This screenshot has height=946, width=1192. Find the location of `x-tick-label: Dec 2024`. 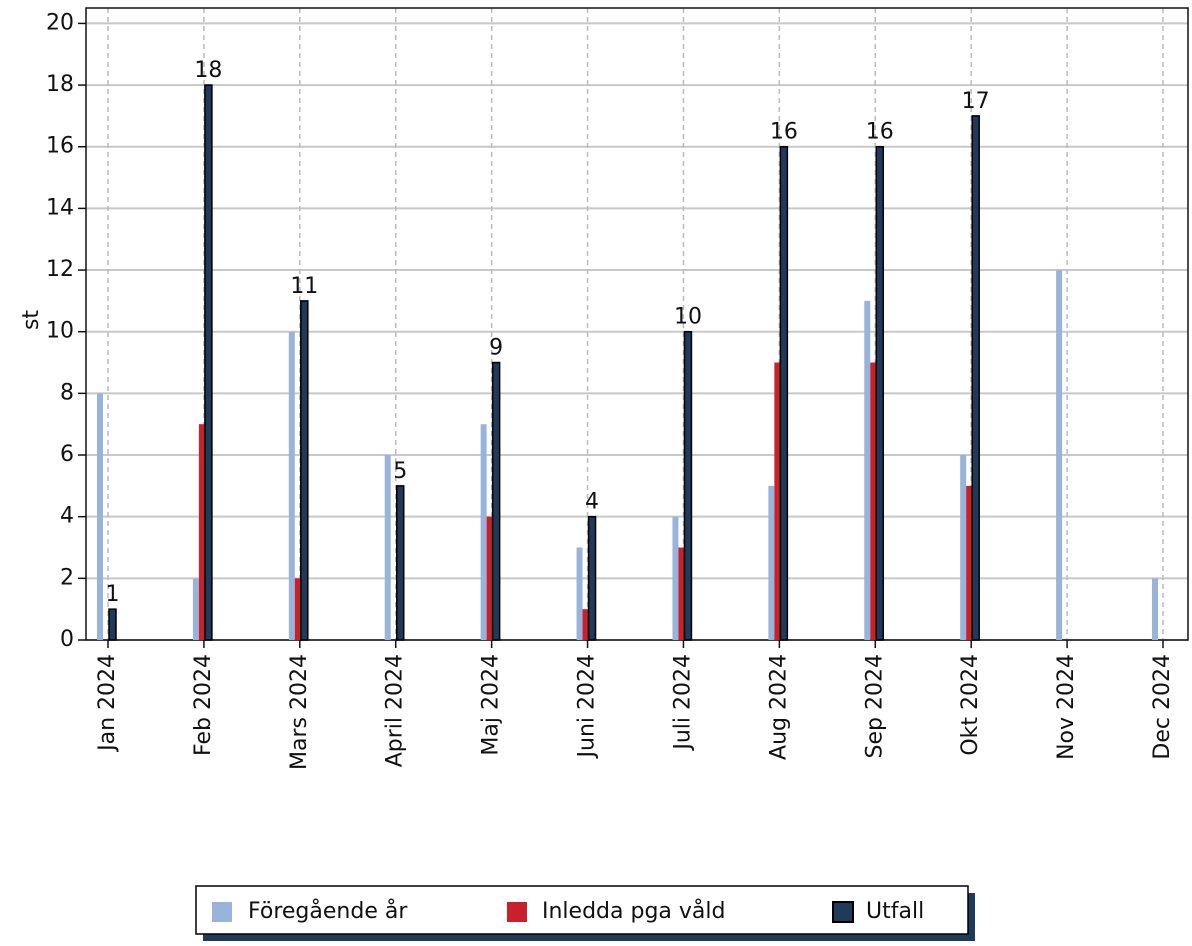

x-tick-label: Dec 2024 is located at coordinates (1162, 707).